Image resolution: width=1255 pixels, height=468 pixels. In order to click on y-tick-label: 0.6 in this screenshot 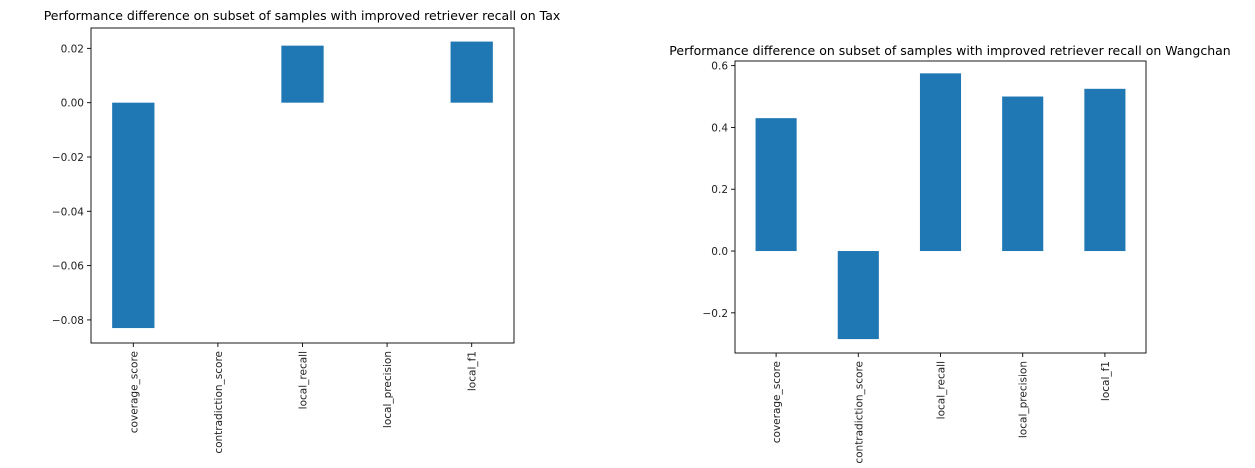, I will do `click(719, 67)`.